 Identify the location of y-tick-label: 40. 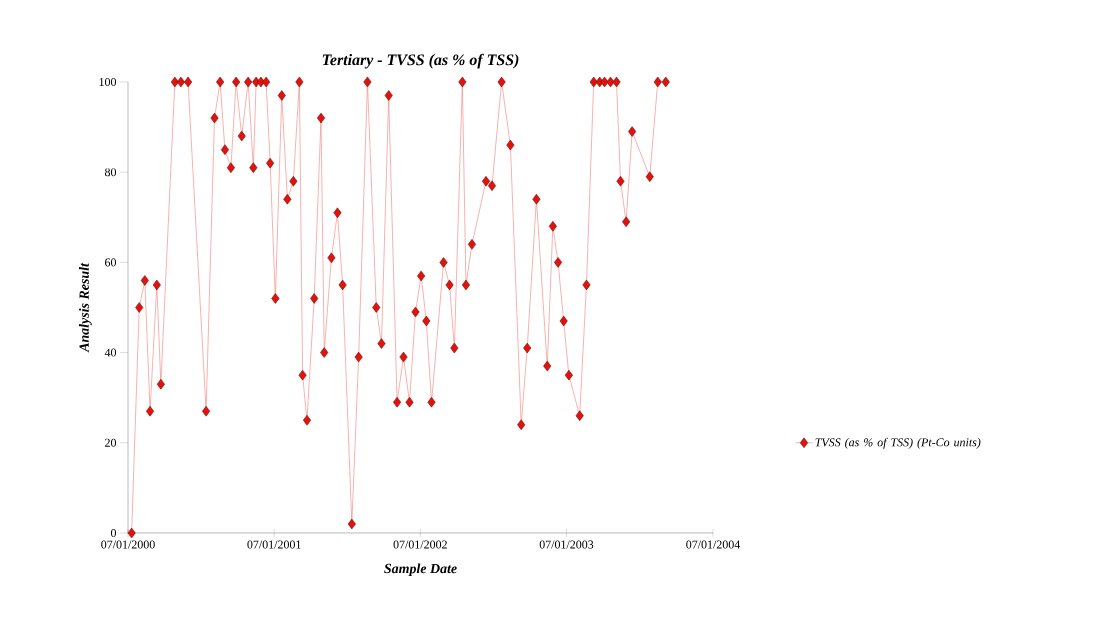
(110, 352).